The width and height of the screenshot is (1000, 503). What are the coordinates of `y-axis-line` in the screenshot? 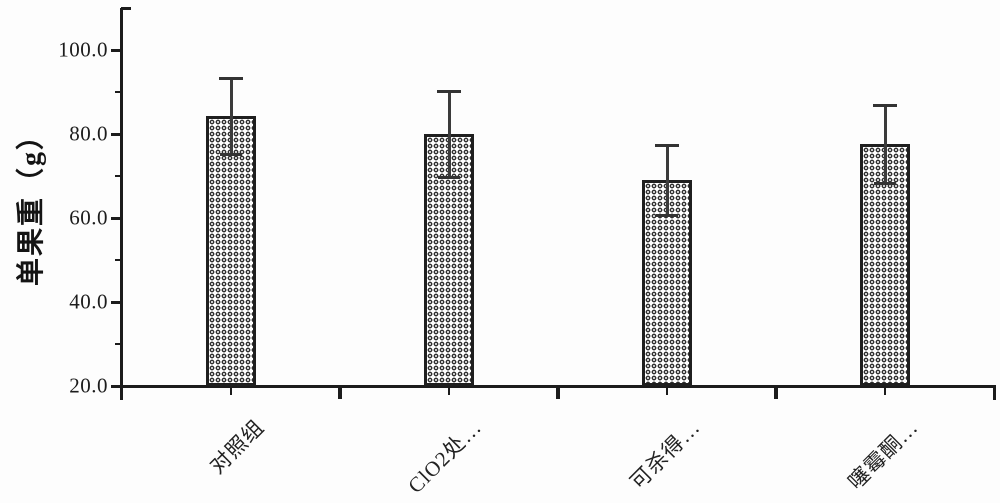 It's located at (121, 204).